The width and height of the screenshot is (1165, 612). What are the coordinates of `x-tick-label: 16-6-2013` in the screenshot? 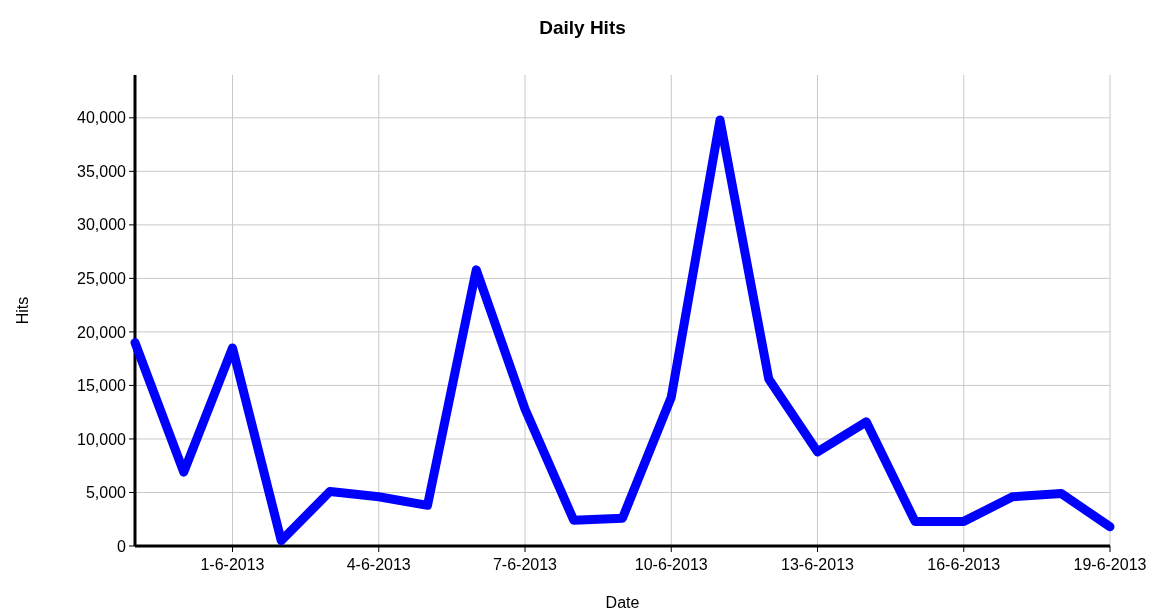 It's located at (964, 564).